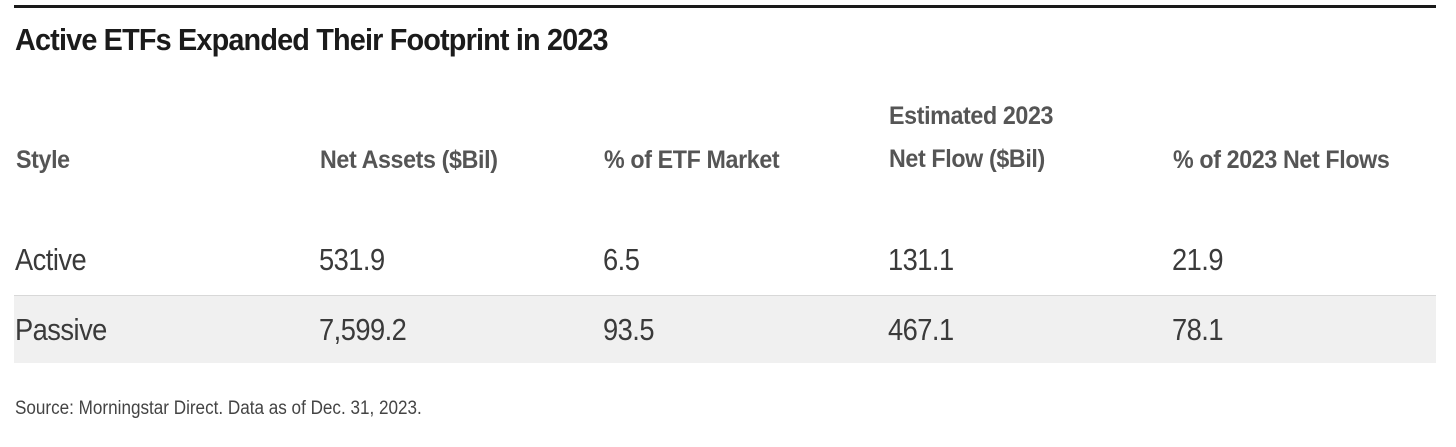 The height and width of the screenshot is (447, 1456). I want to click on cell-style: Passive, so click(166, 329).